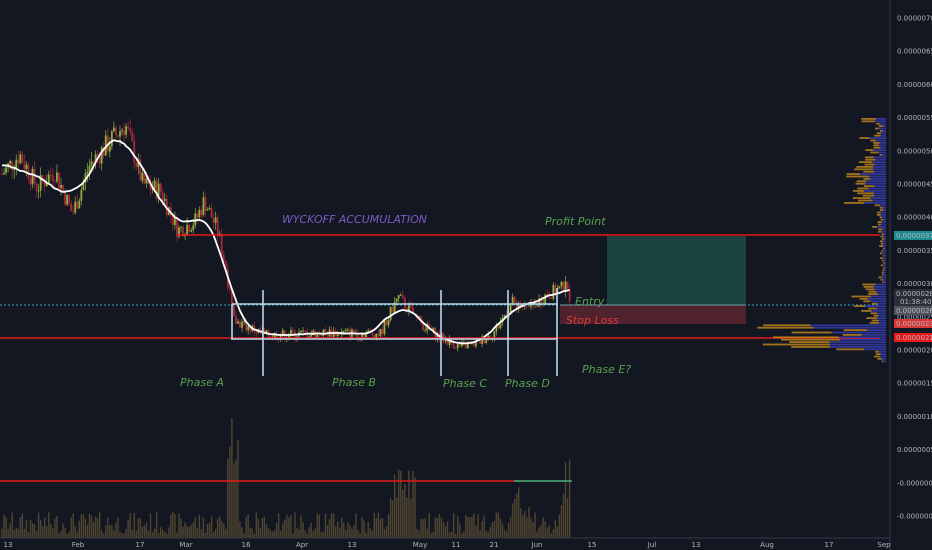 This screenshot has width=932, height=550. I want to click on price-tick-label: 0.00000400, so click(914, 218).